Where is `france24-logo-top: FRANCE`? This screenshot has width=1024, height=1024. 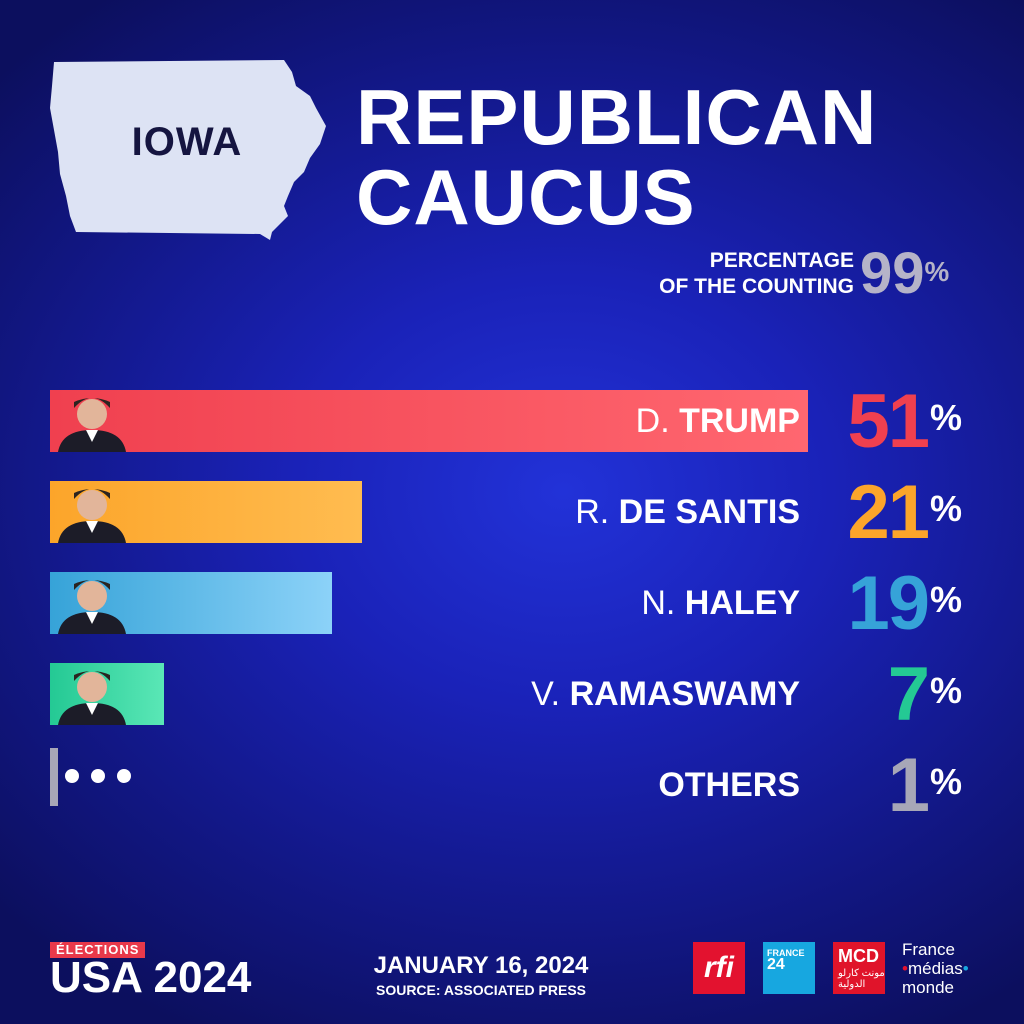
france24-logo-top: FRANCE is located at coordinates (786, 953).